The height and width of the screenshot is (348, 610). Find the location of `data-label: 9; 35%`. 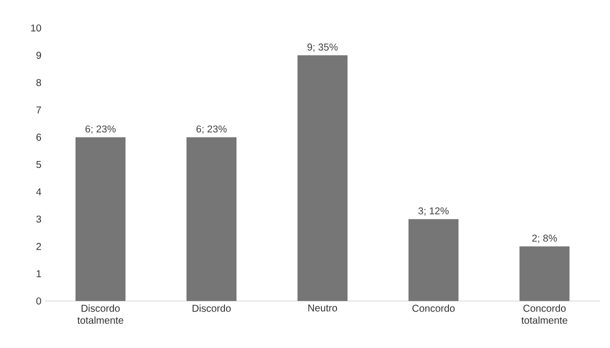

data-label: 9; 35% is located at coordinates (322, 48).